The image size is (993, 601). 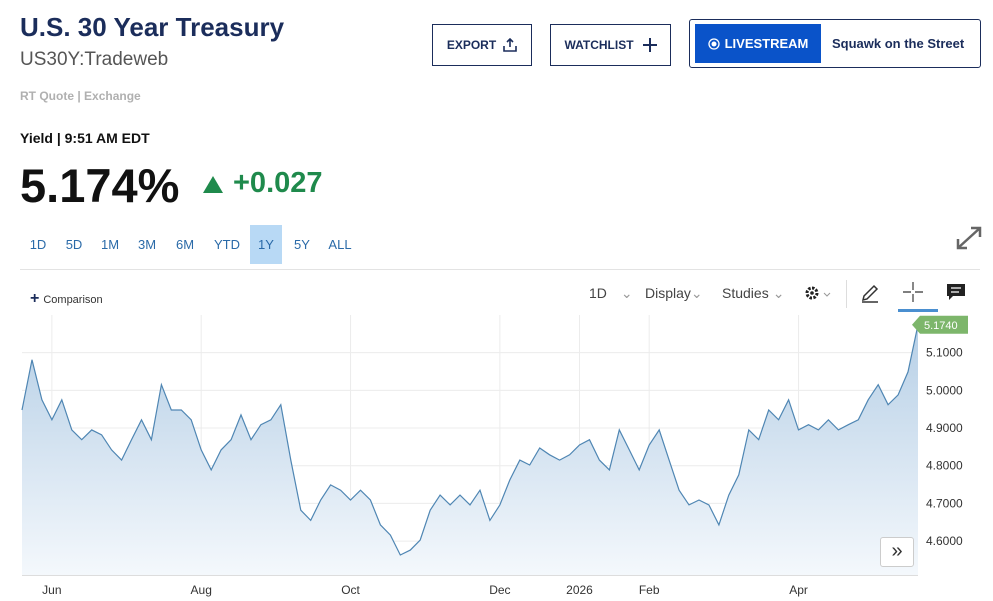 What do you see at coordinates (870, 293) in the screenshot?
I see `draw-icon` at bounding box center [870, 293].